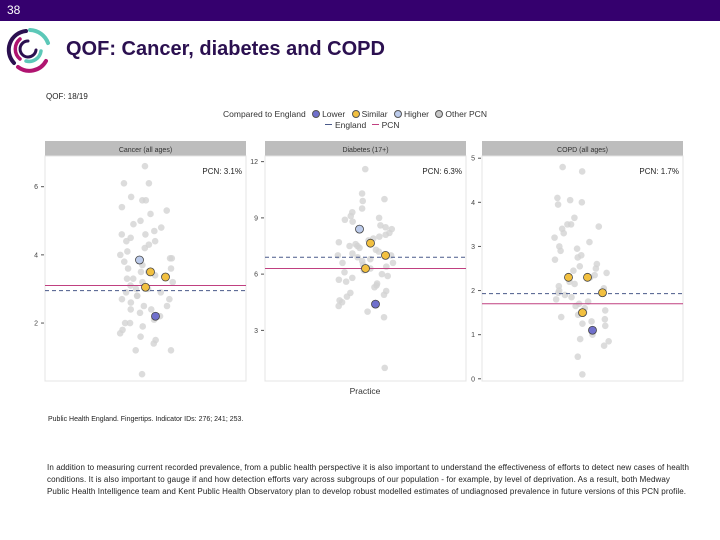  Describe the element at coordinates (473, 247) in the screenshot. I see `y-tick-label: 3` at that location.